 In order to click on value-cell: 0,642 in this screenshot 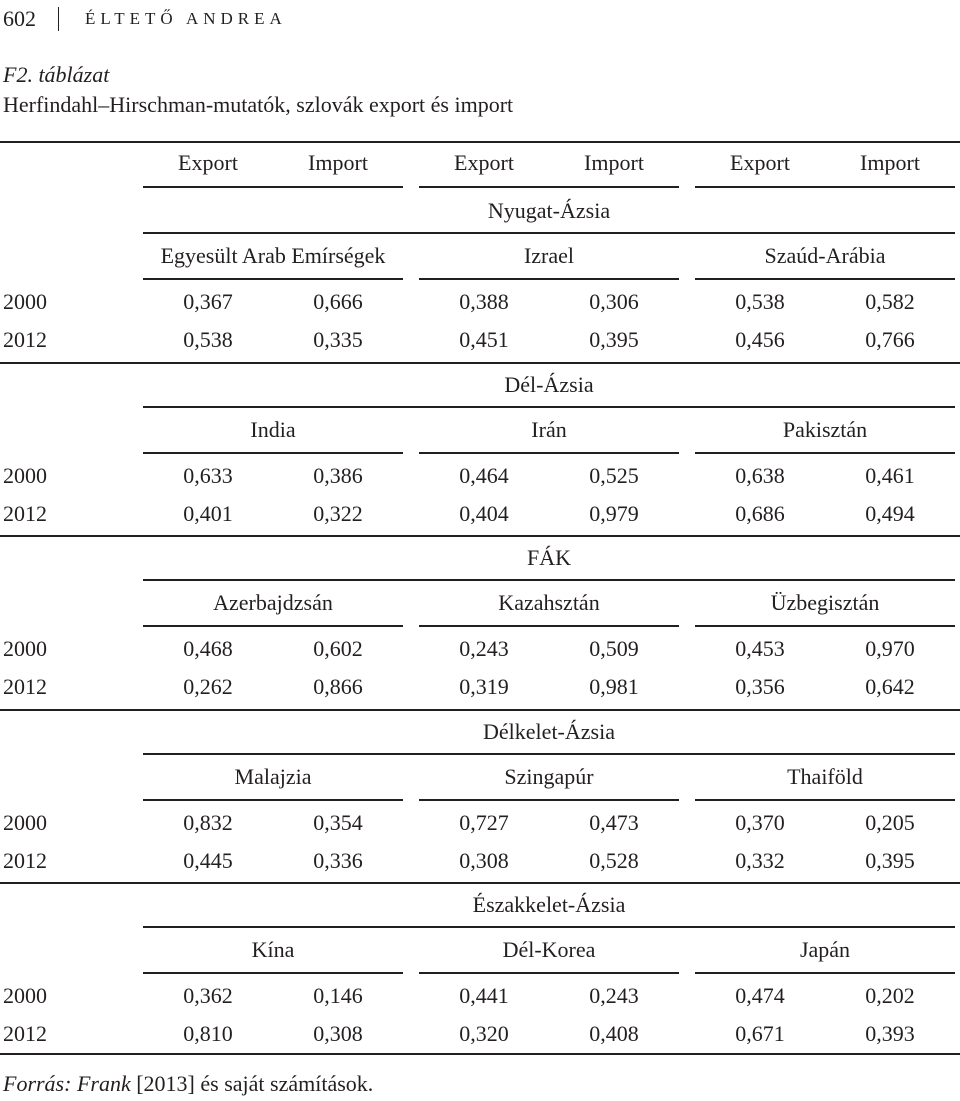, I will do `click(890, 686)`.